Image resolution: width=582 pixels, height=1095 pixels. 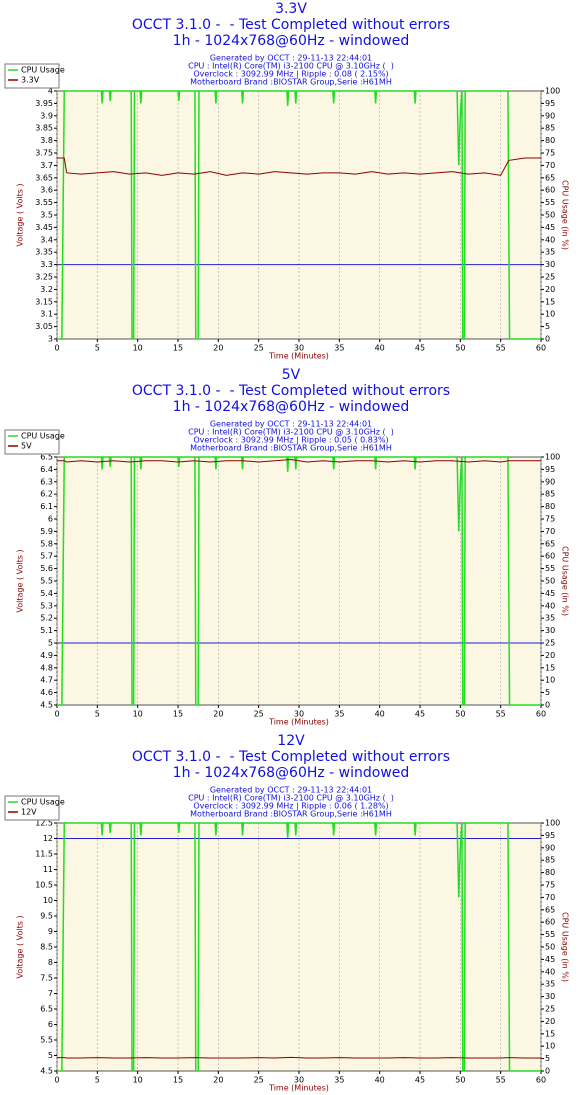 What do you see at coordinates (46, 916) in the screenshot?
I see `y-tick-label: 9.5` at bounding box center [46, 916].